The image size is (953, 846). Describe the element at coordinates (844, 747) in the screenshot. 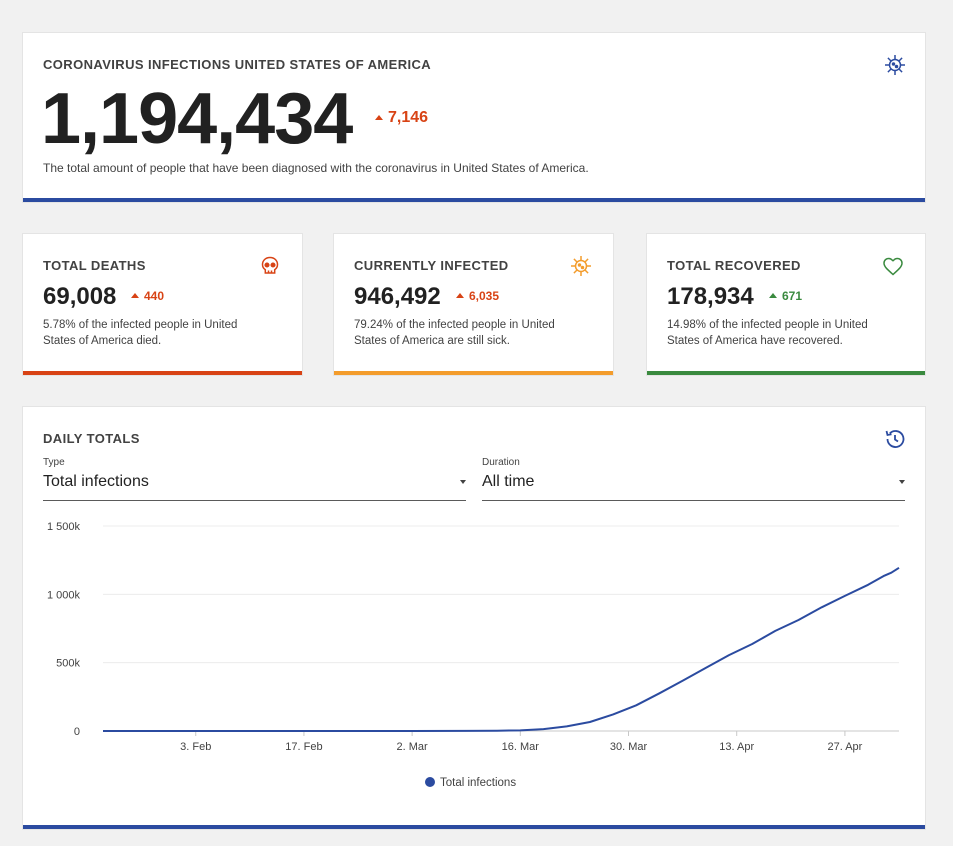

I see `x-tick-label: 27. Apr` at that location.